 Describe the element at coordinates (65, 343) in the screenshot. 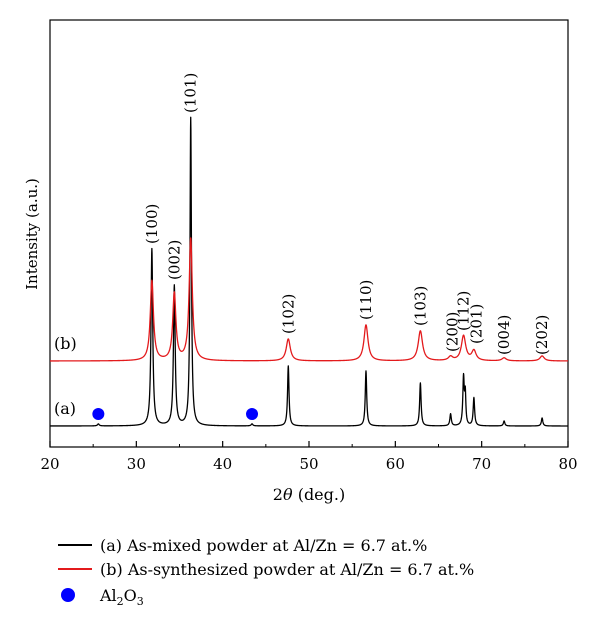

I see `curve-label-b: (b)` at that location.